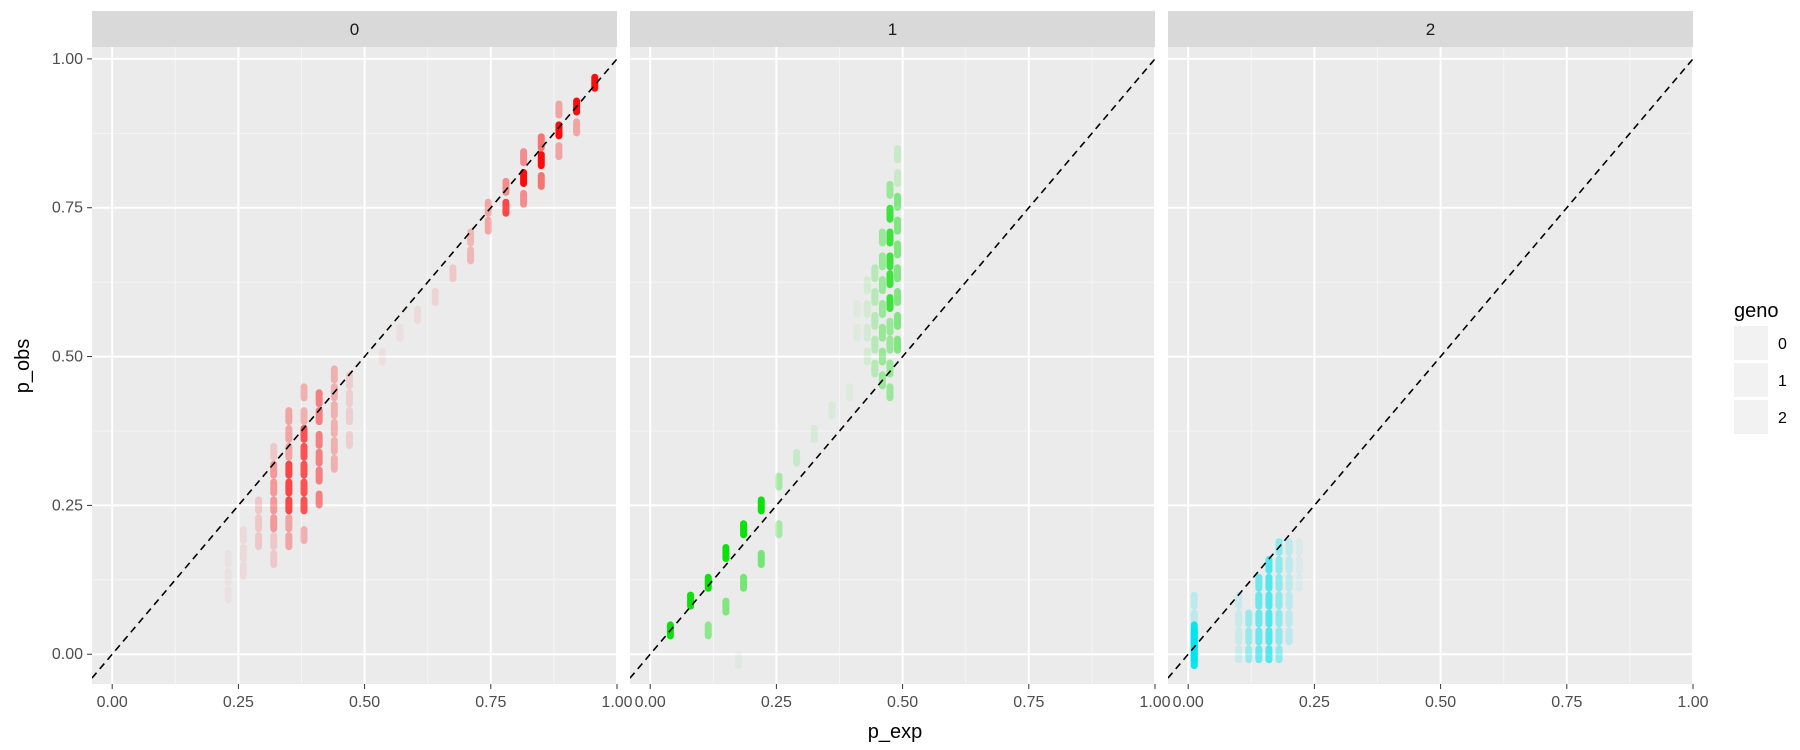 This screenshot has height=750, width=1800. I want to click on y-tick-label: 0.25, so click(67, 505).